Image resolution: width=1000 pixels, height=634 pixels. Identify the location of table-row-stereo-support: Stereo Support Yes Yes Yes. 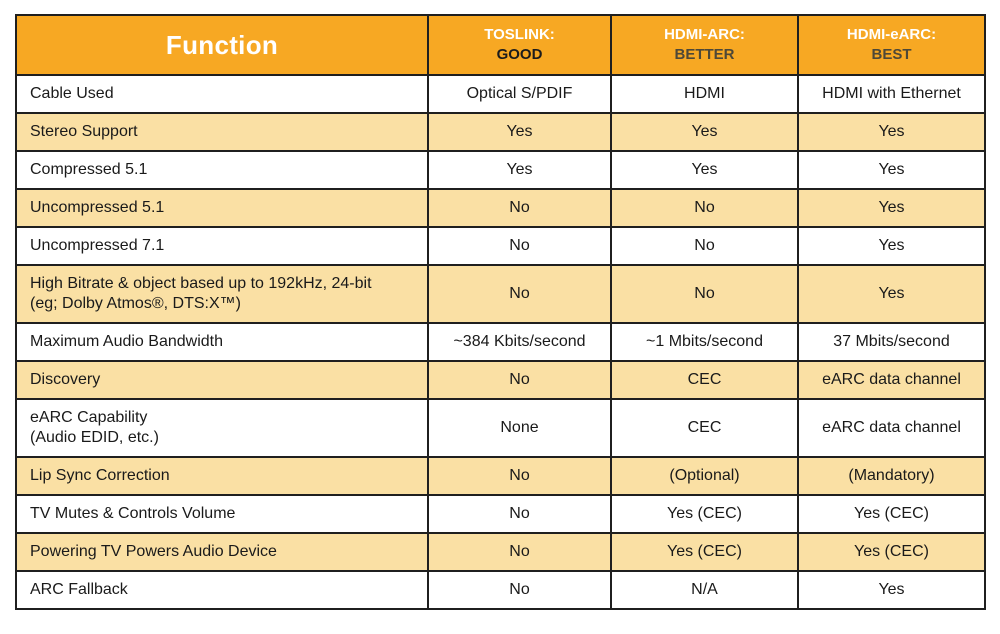
(500, 132).